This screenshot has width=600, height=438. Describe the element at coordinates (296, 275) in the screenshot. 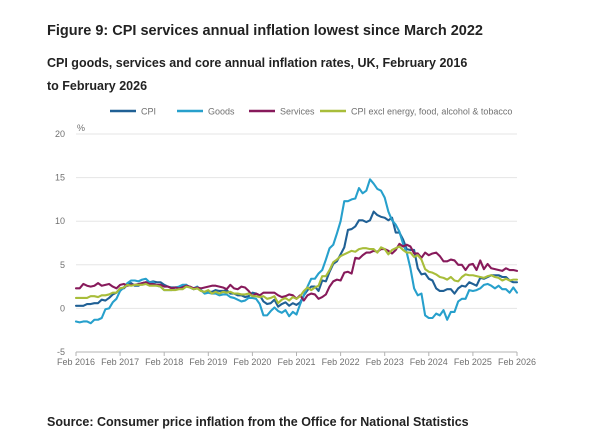

I see `series-line-cpi-excl-energy-food-alcohol-tobacco` at that location.